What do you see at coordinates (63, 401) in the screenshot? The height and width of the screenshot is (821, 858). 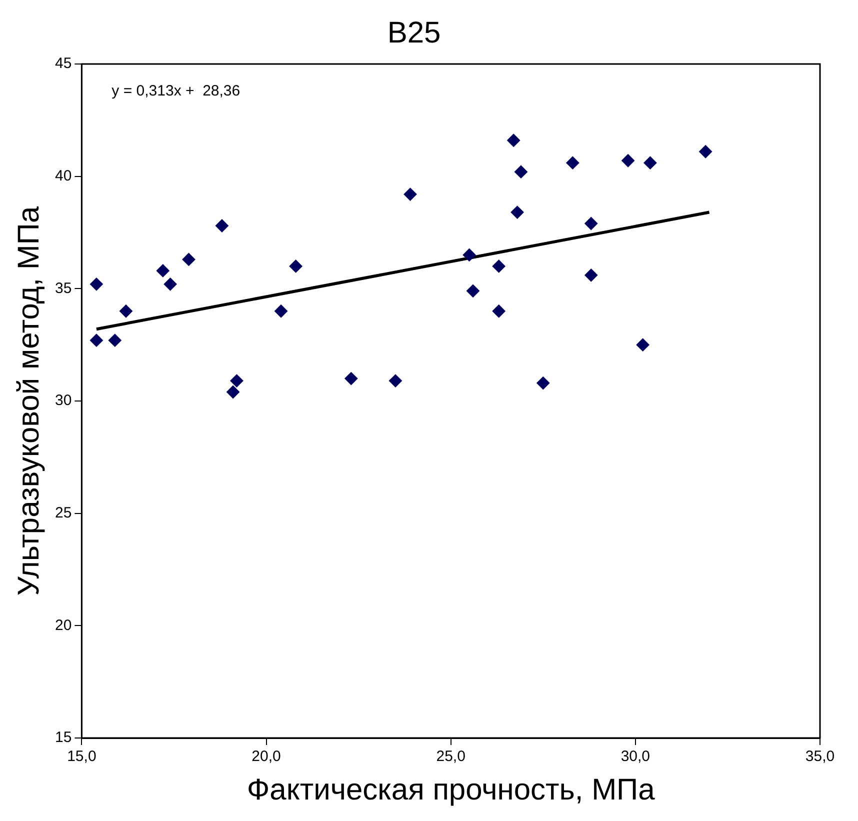 I see `y-tick-label: 30` at bounding box center [63, 401].